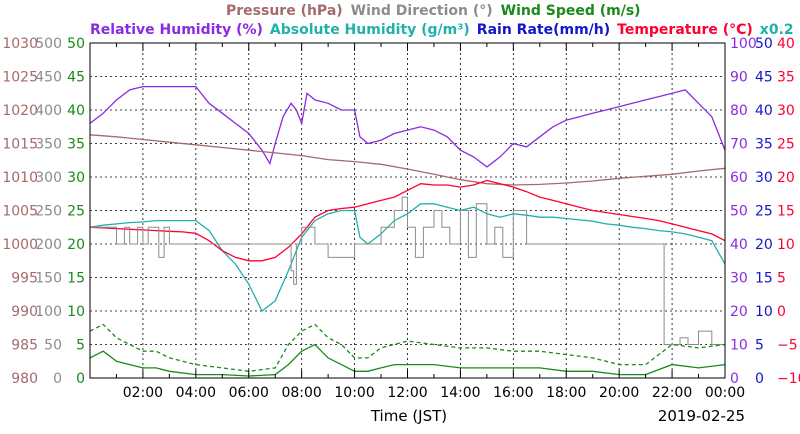 The height and width of the screenshot is (434, 800). I want to click on axis-relative-humidity-tick: 0, so click(734, 379).